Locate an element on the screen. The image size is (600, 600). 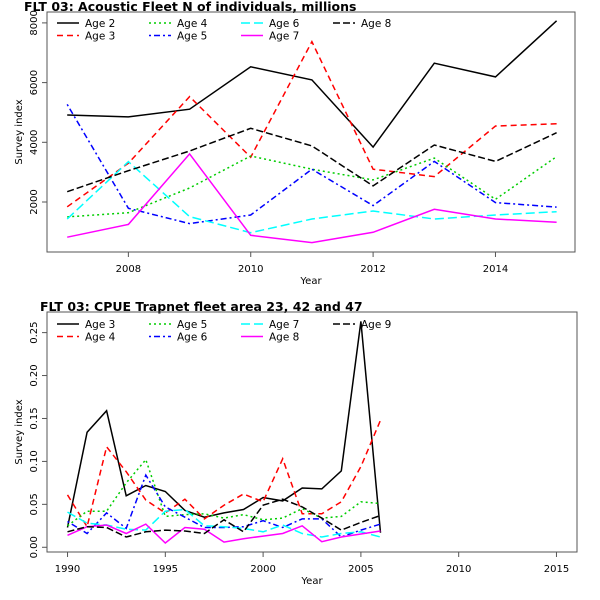
y-tick-label: 8000 is located at coordinates (34, 22).